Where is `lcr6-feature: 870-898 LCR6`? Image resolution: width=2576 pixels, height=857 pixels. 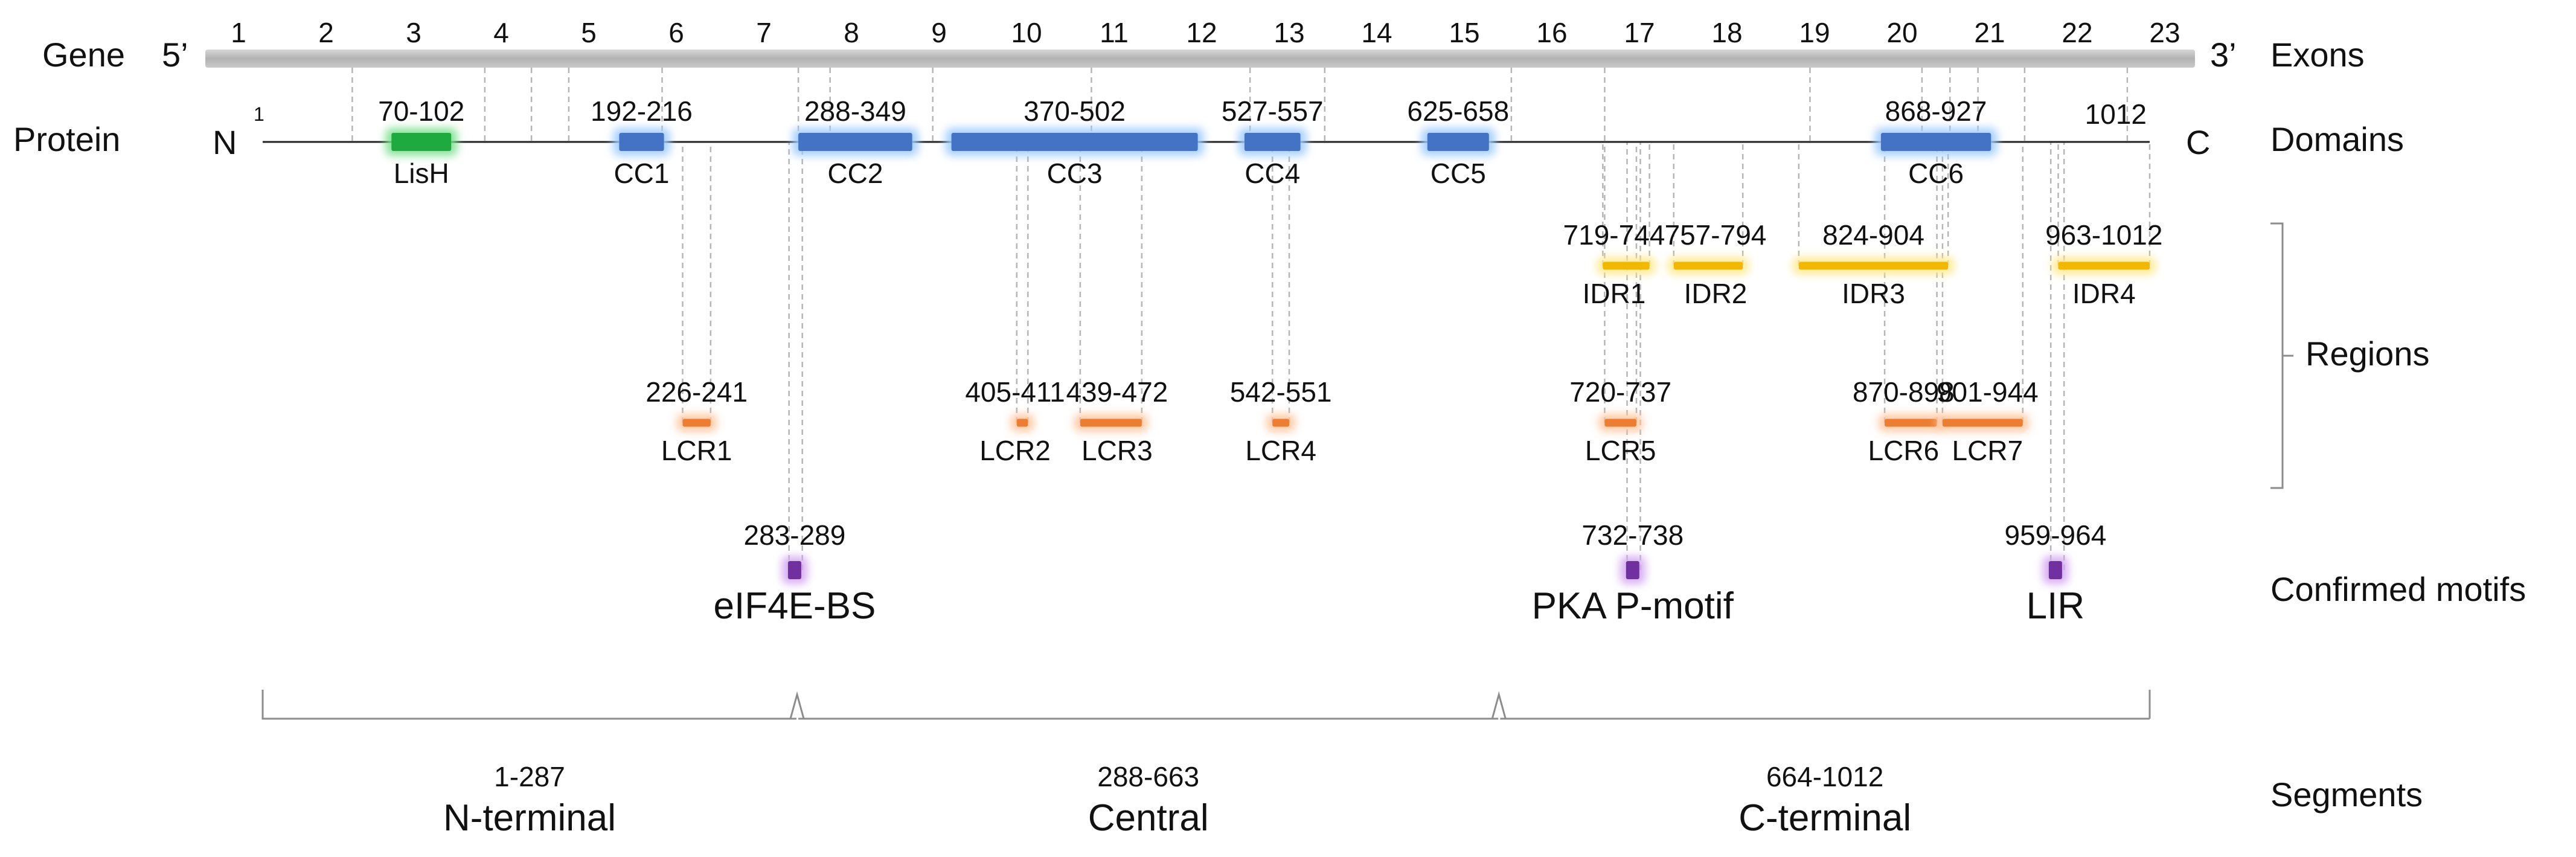 lcr6-feature: 870-898 LCR6 is located at coordinates (1904, 421).